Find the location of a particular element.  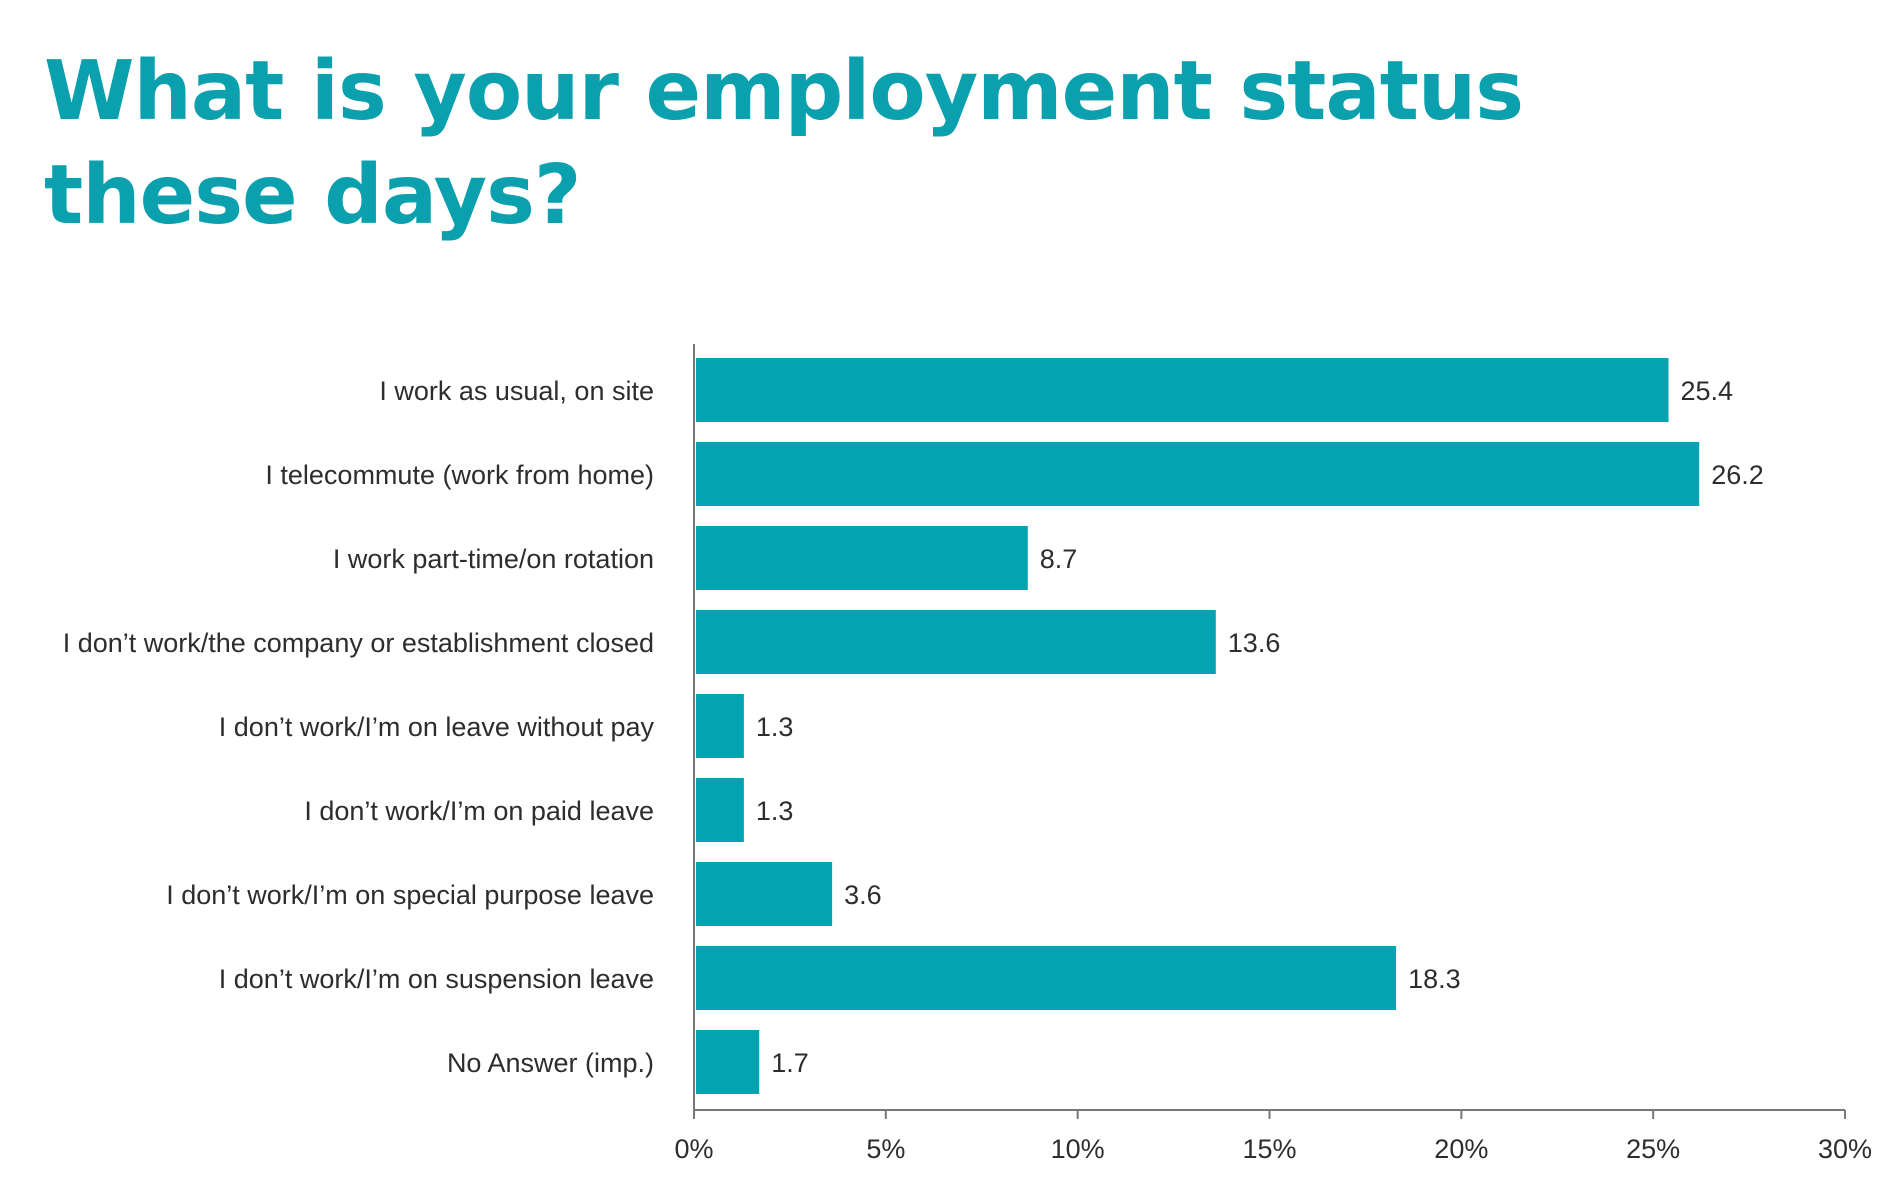

category-label: No Answer (imp.) is located at coordinates (550, 1063).